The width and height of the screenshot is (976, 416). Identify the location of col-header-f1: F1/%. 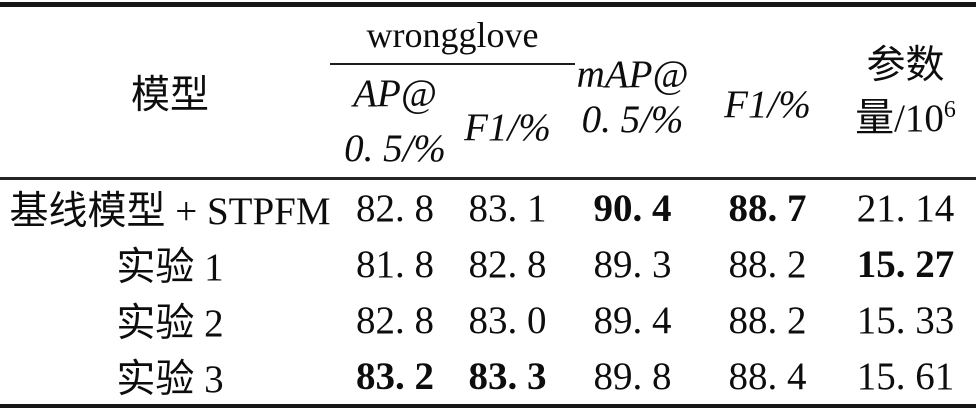
(767, 93).